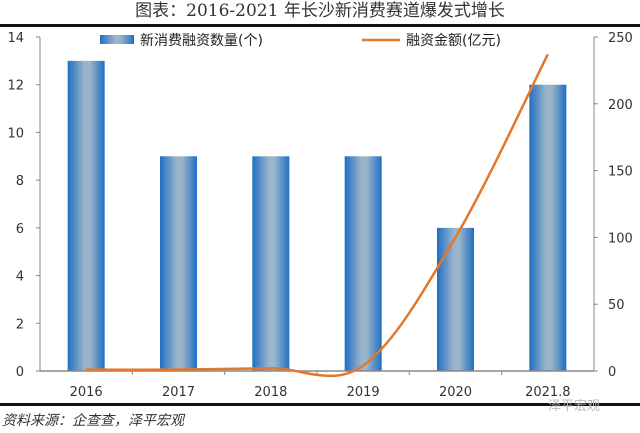  I want to click on right-tick-label: 50, so click(616, 305).